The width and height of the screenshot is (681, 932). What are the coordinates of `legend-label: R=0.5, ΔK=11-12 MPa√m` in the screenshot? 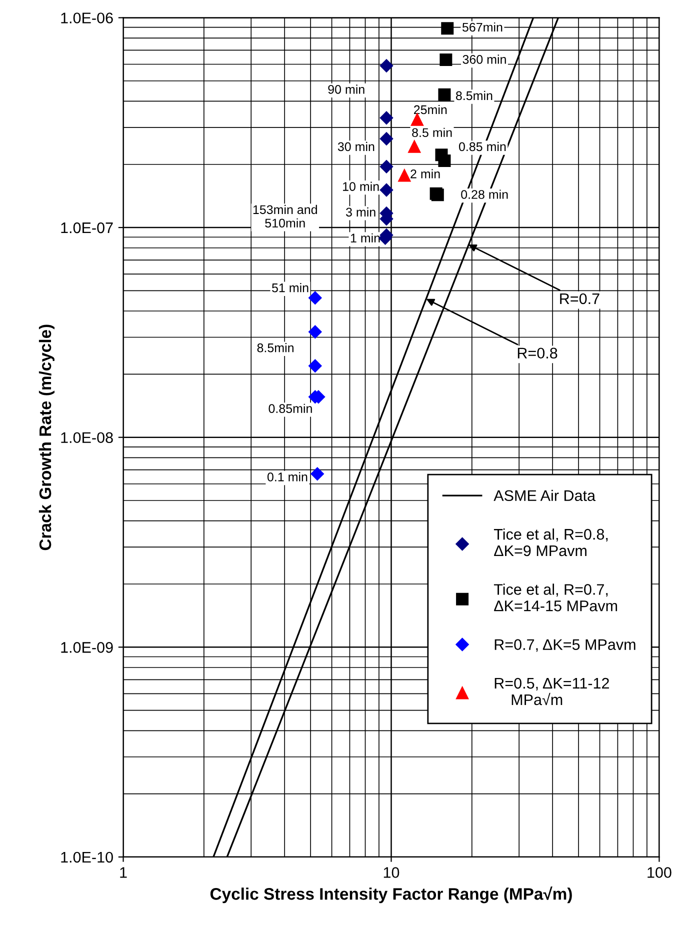 It's located at (551, 692).